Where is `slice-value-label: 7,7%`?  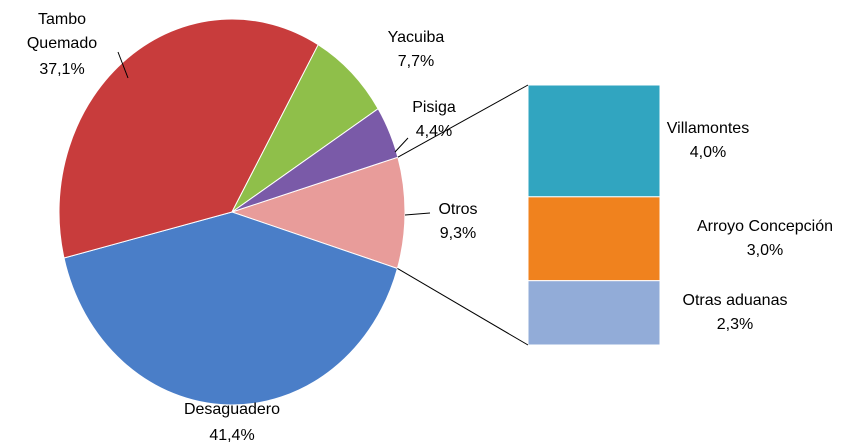
slice-value-label: 7,7% is located at coordinates (416, 61).